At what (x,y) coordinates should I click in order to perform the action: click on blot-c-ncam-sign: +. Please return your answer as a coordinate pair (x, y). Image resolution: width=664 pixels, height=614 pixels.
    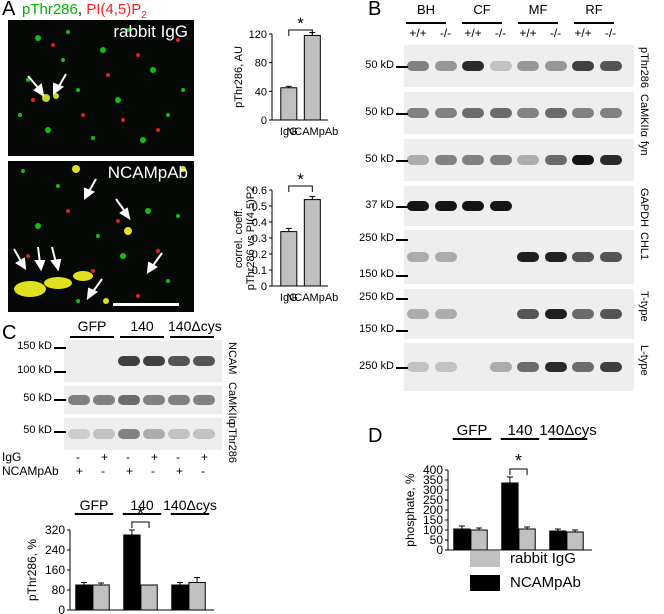
    Looking at the image, I should click on (130, 471).